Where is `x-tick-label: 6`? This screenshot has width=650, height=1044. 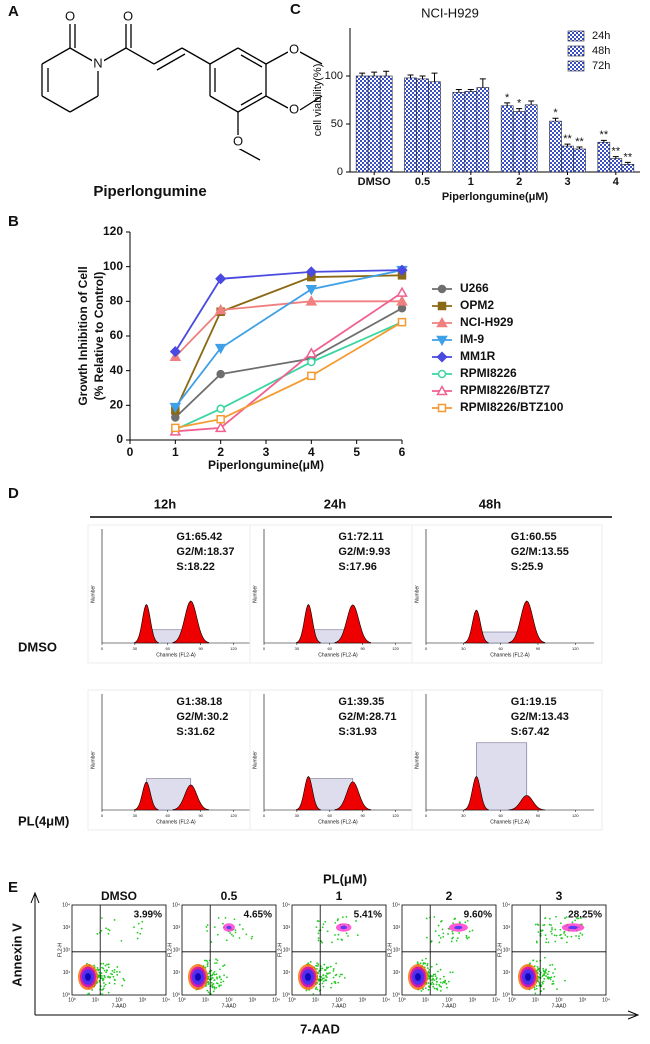 x-tick-label: 6 is located at coordinates (402, 452).